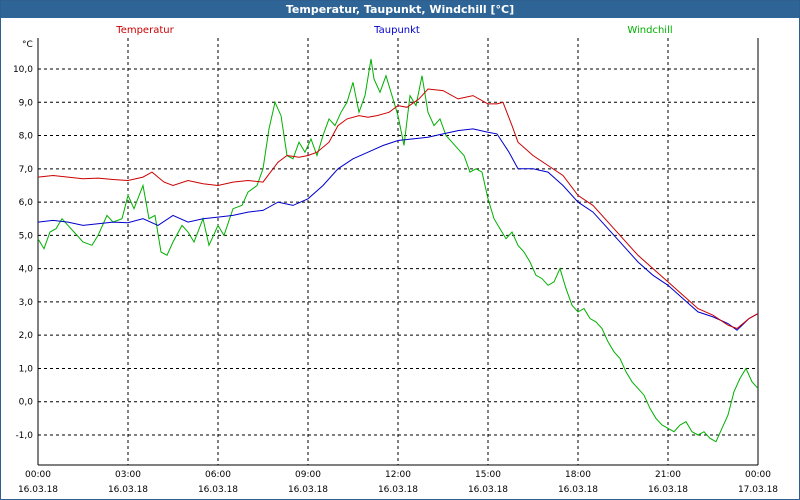 The height and width of the screenshot is (500, 800). I want to click on y-tick-label: 4,0, so click(26, 270).